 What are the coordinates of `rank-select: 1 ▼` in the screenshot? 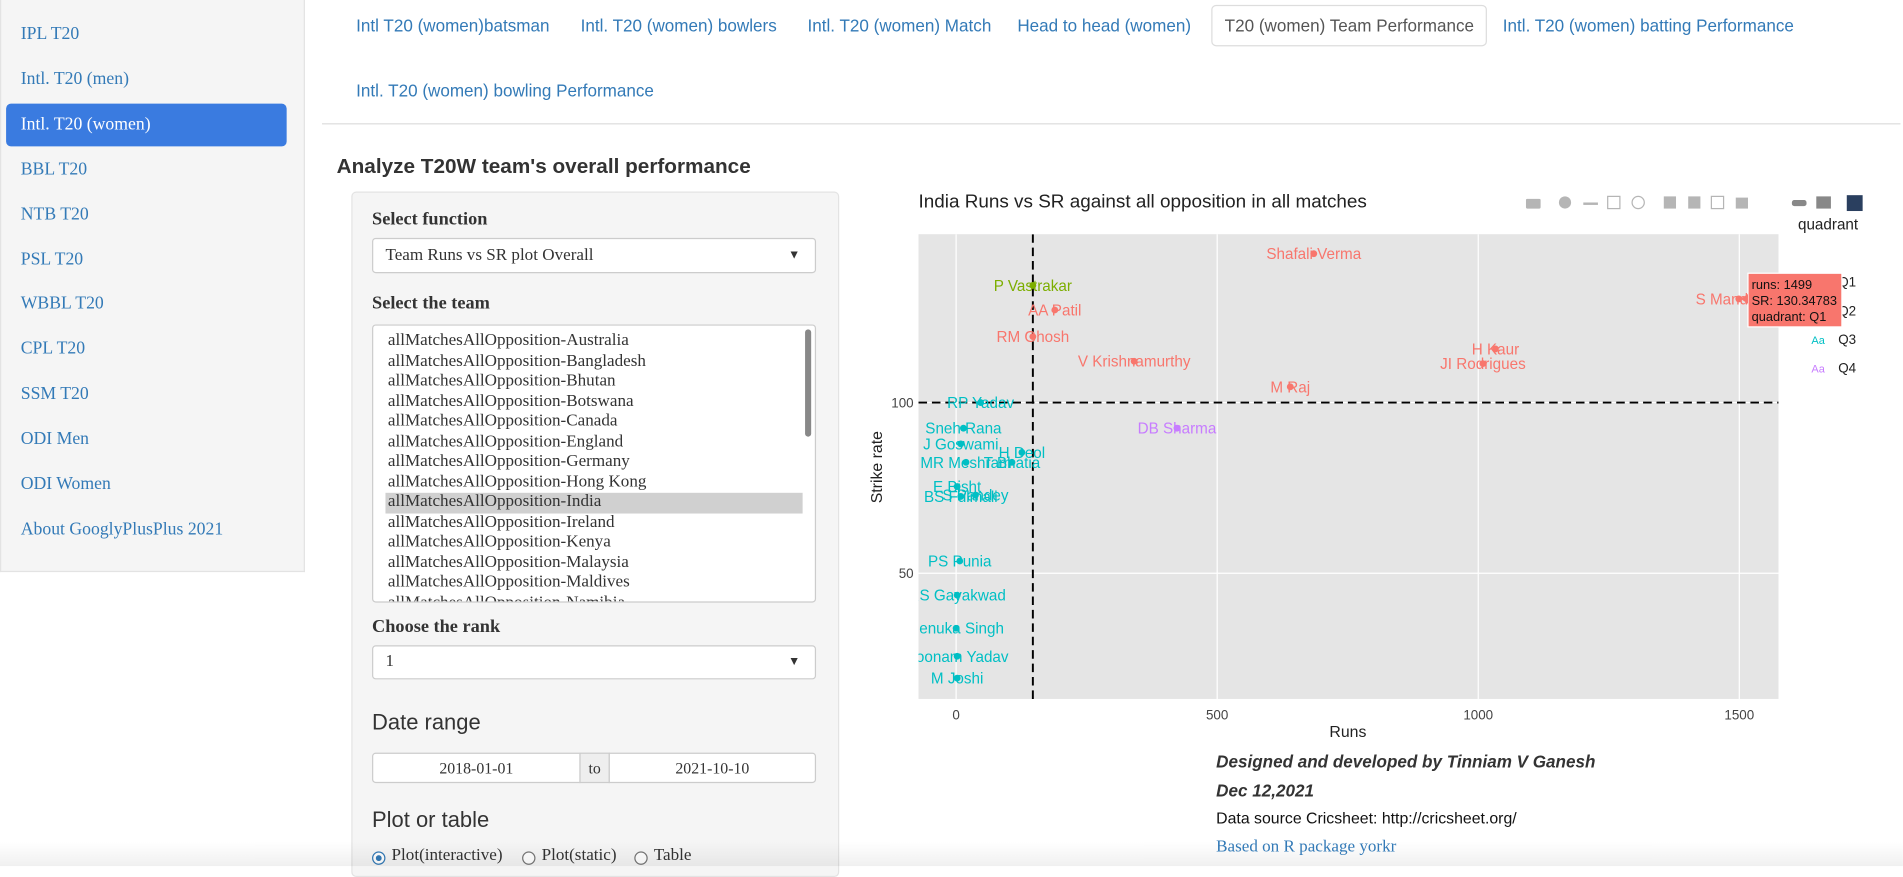 It's located at (594, 662).